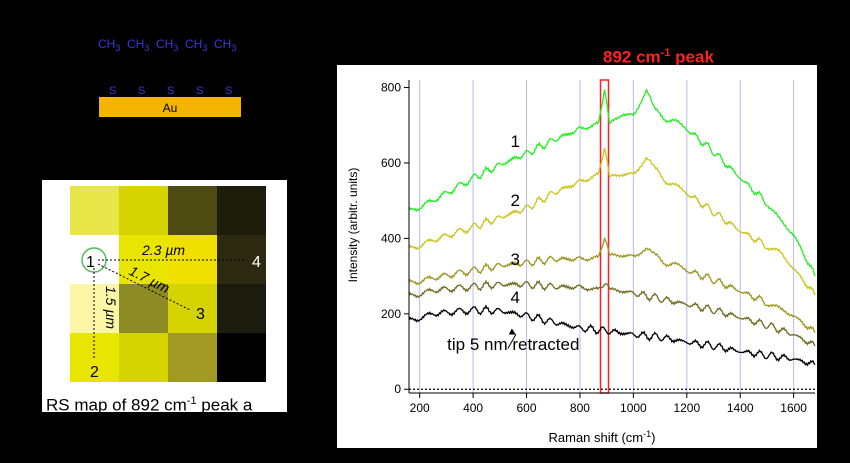 This screenshot has width=850, height=463. What do you see at coordinates (391, 88) in the screenshot?
I see `y-tick-label: 800` at bounding box center [391, 88].